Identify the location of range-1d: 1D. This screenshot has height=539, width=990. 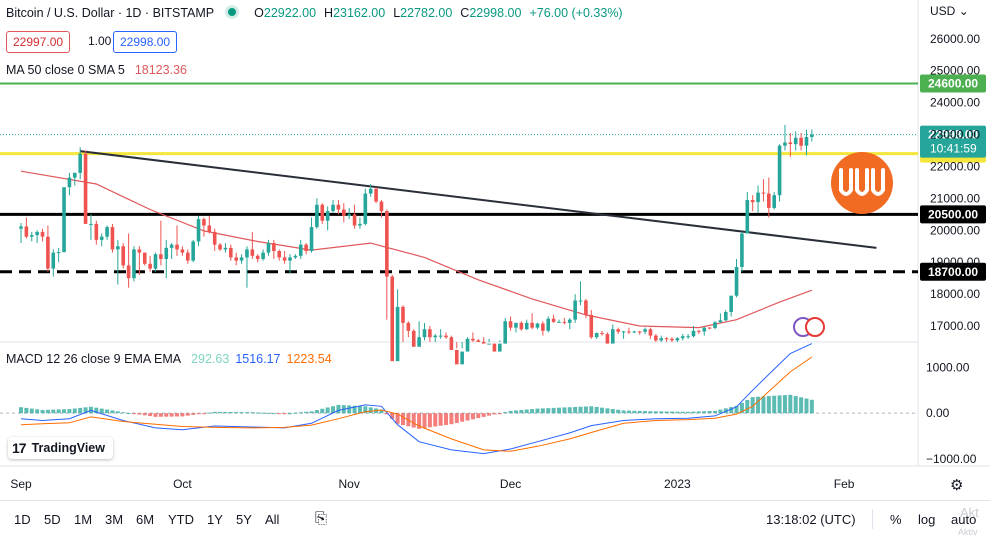
(22, 519).